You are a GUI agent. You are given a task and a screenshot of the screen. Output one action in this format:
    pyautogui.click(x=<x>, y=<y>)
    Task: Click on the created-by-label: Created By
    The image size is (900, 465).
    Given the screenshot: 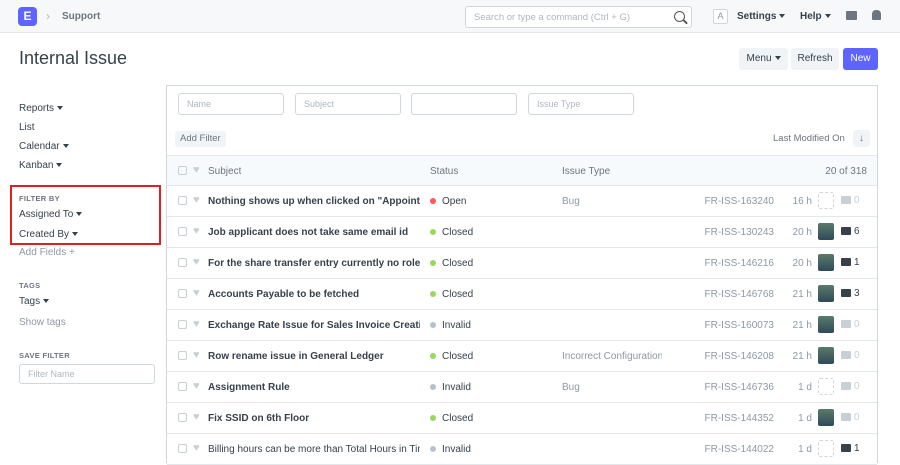 What is the action you would take?
    pyautogui.click(x=44, y=234)
    